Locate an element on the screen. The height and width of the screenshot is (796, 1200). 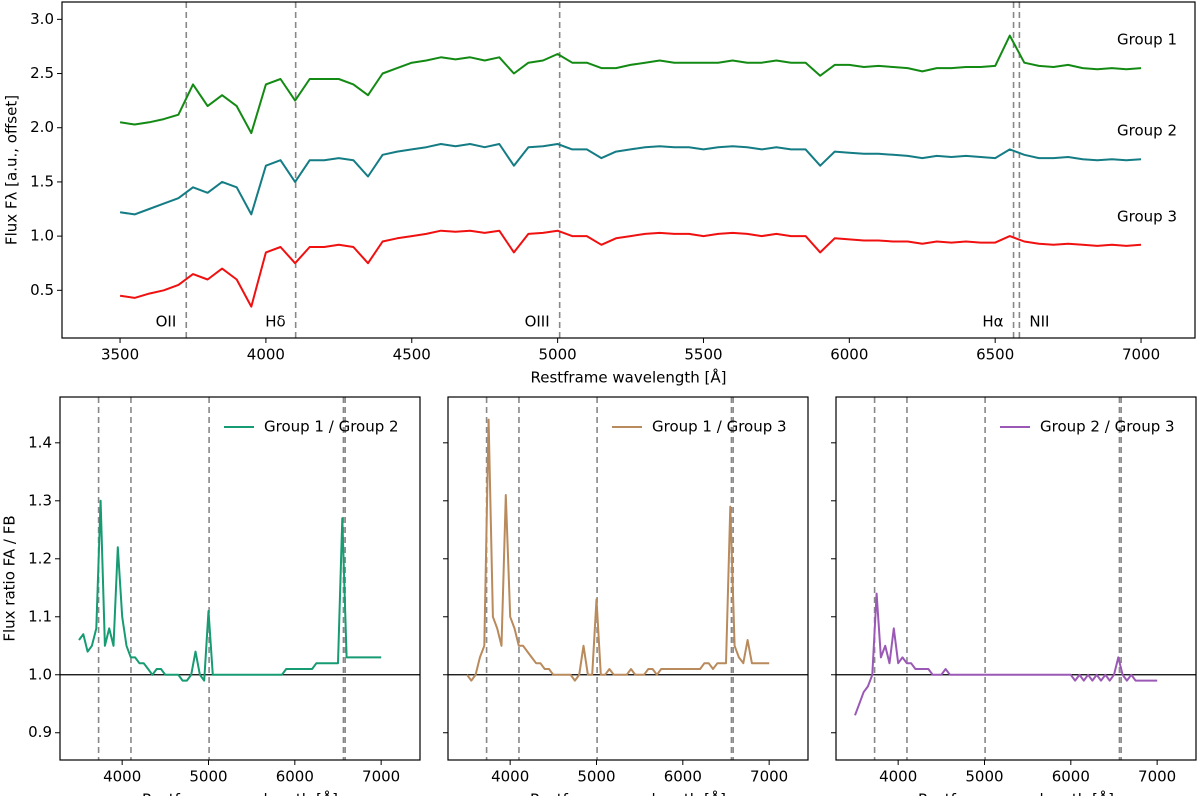
y-tick-label: 1.3 is located at coordinates (40, 500).